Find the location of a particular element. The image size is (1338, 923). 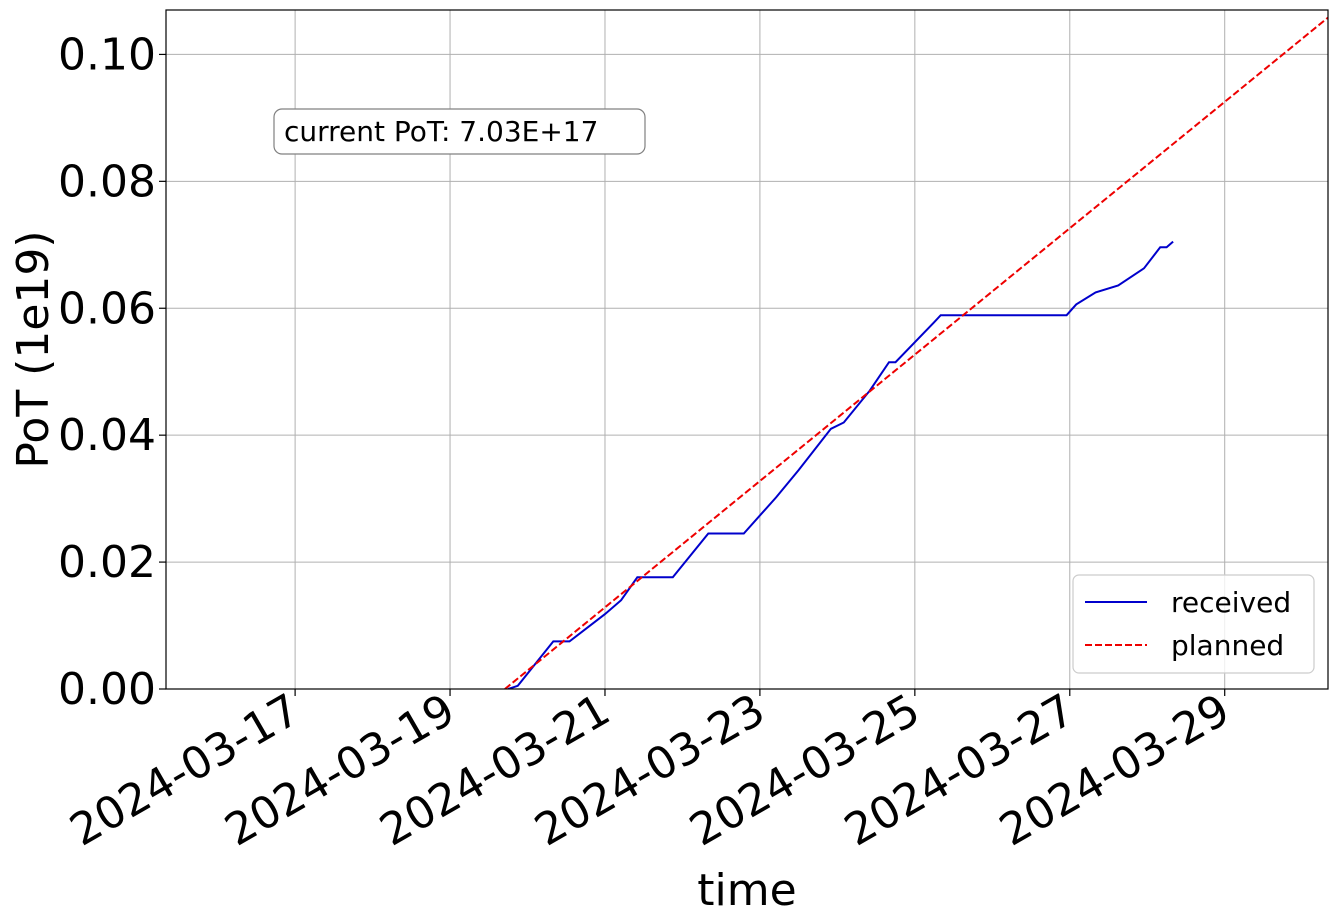

y-tick-label: 0.08 is located at coordinates (107, 181).